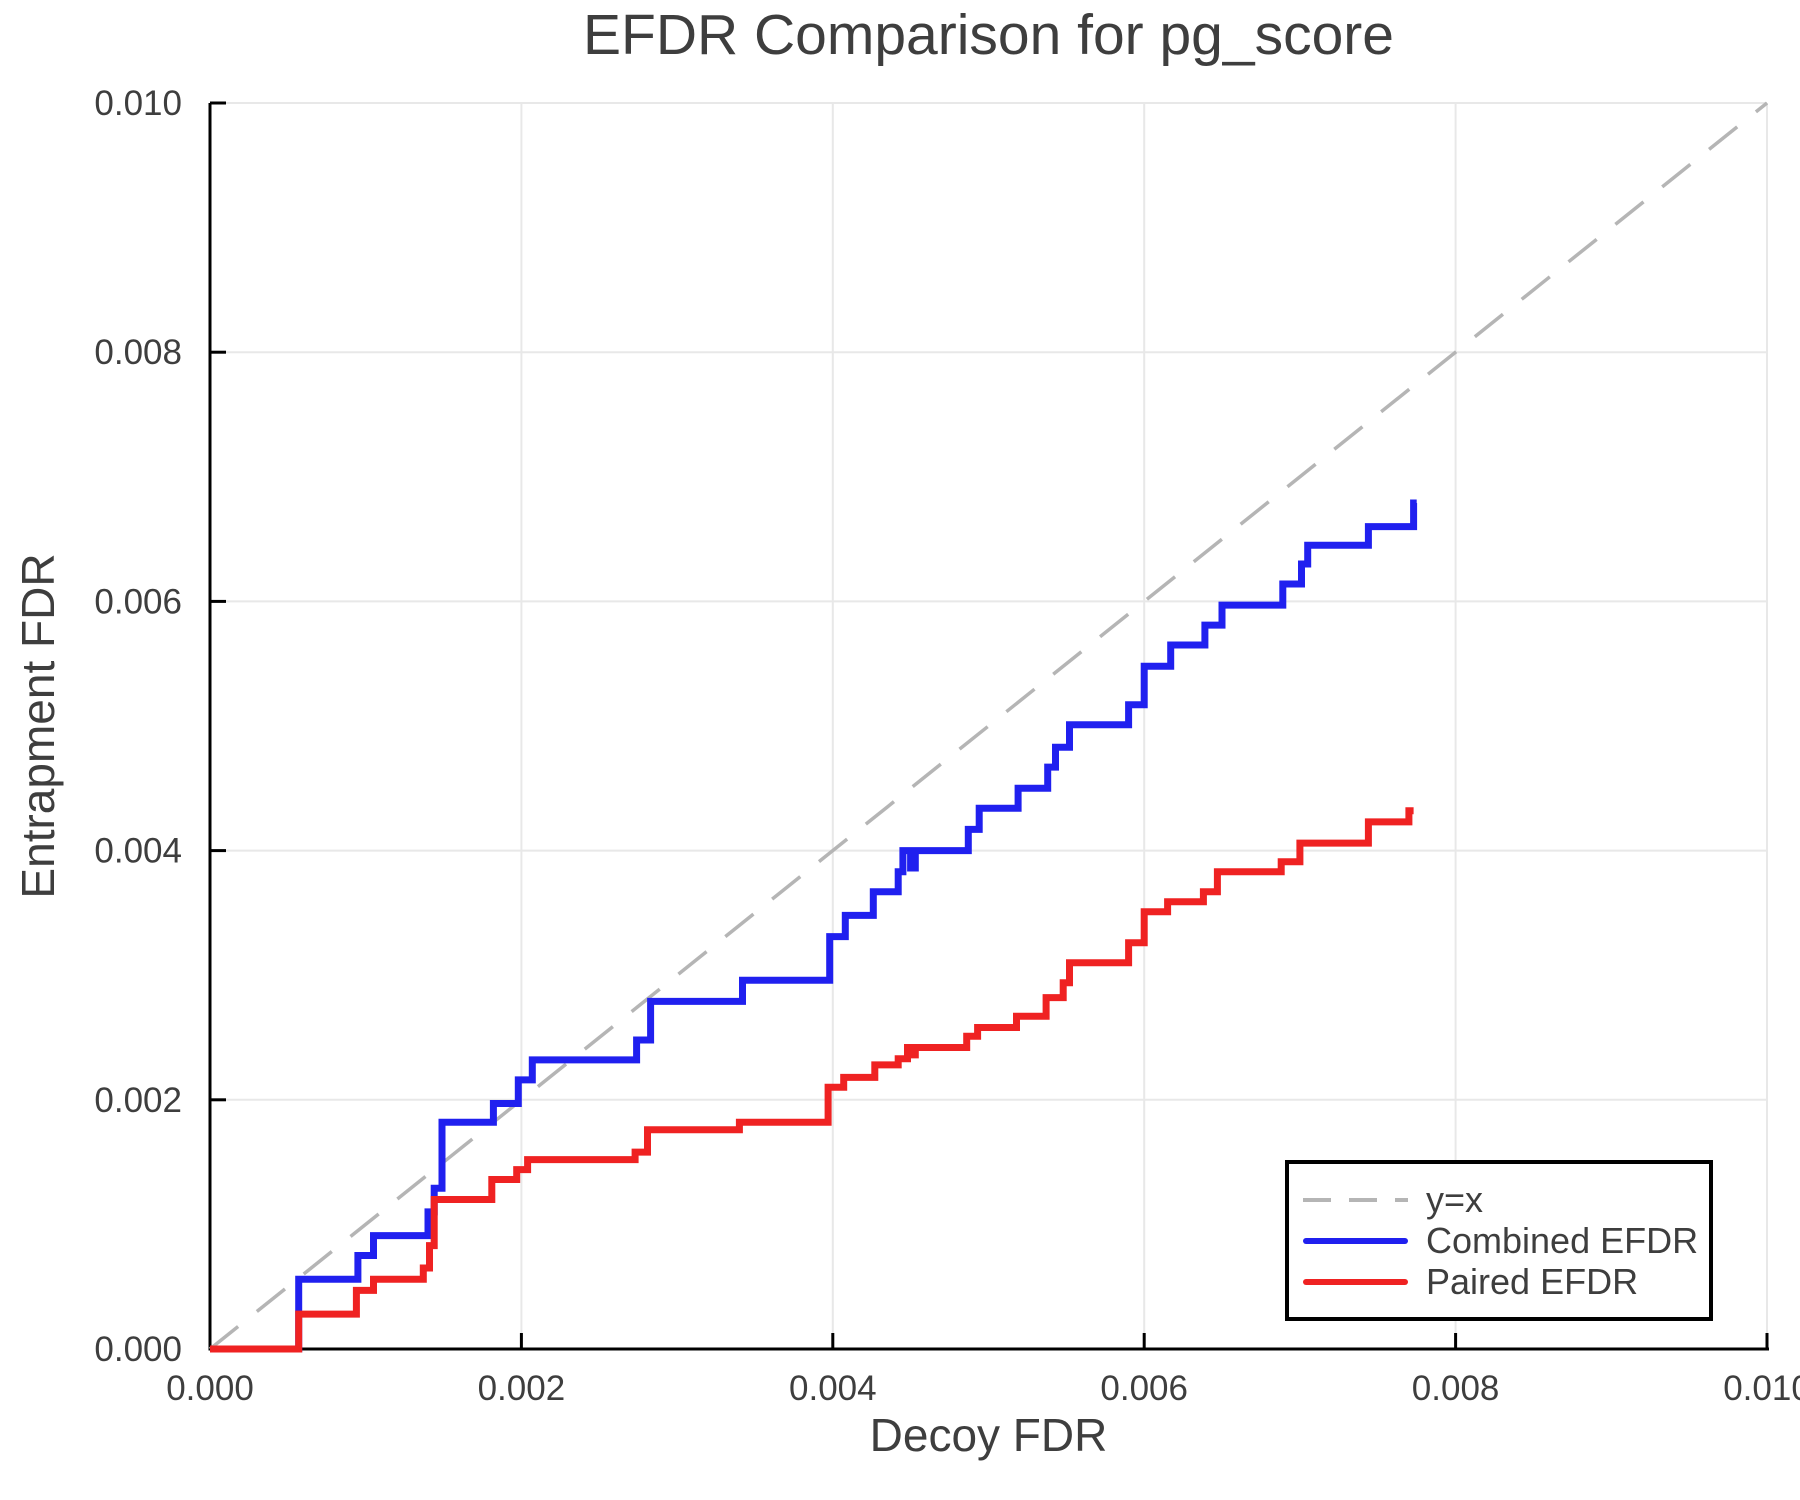 The width and height of the screenshot is (1800, 1500). Describe the element at coordinates (1562, 1240) in the screenshot. I see `legend-label-combined-efdr: Combined EFDR` at that location.